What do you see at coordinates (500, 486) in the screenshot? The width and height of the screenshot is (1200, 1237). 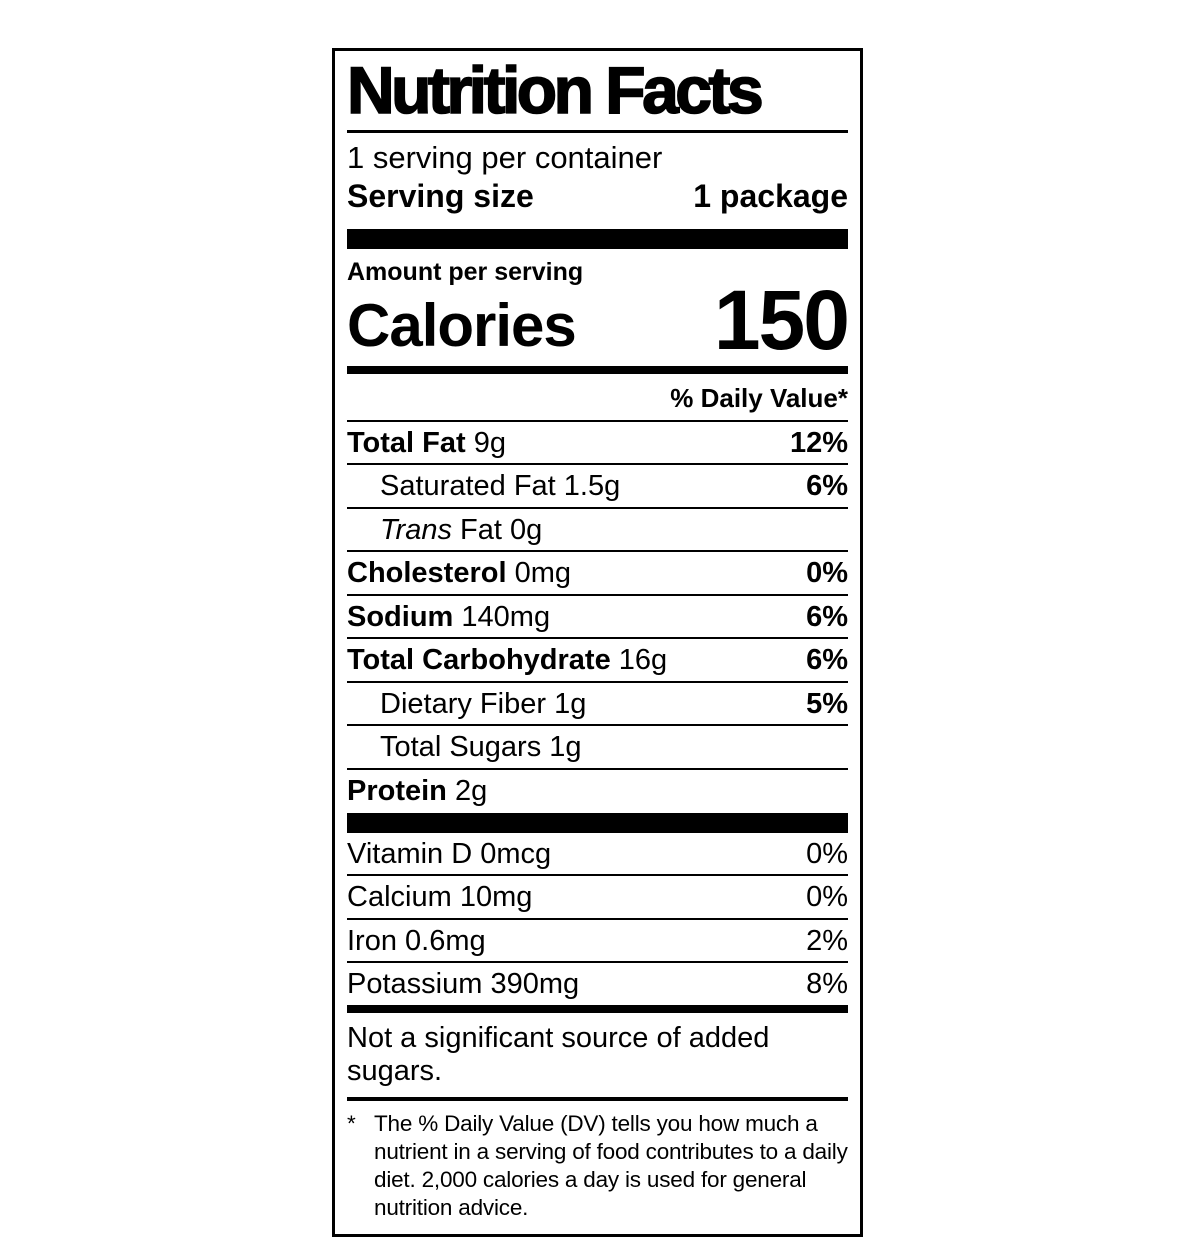 I see `nutrient-name-amount: Saturated Fat 1.5g` at bounding box center [500, 486].